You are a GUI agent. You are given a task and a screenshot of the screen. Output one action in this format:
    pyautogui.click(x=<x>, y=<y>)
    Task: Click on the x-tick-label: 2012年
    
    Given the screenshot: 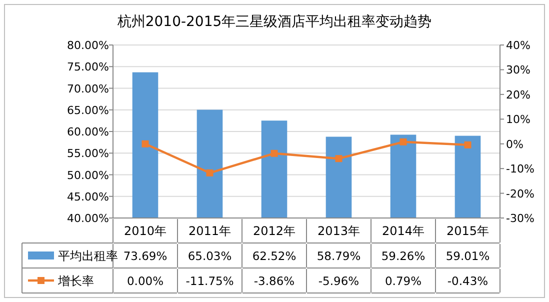 What is the action you would take?
    pyautogui.click(x=274, y=231)
    